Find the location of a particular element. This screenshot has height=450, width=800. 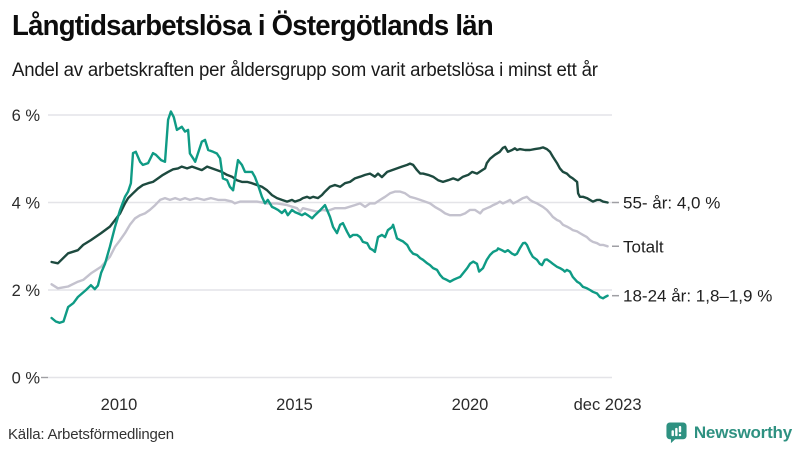

y-tick-label: 2 % is located at coordinates (26, 291).